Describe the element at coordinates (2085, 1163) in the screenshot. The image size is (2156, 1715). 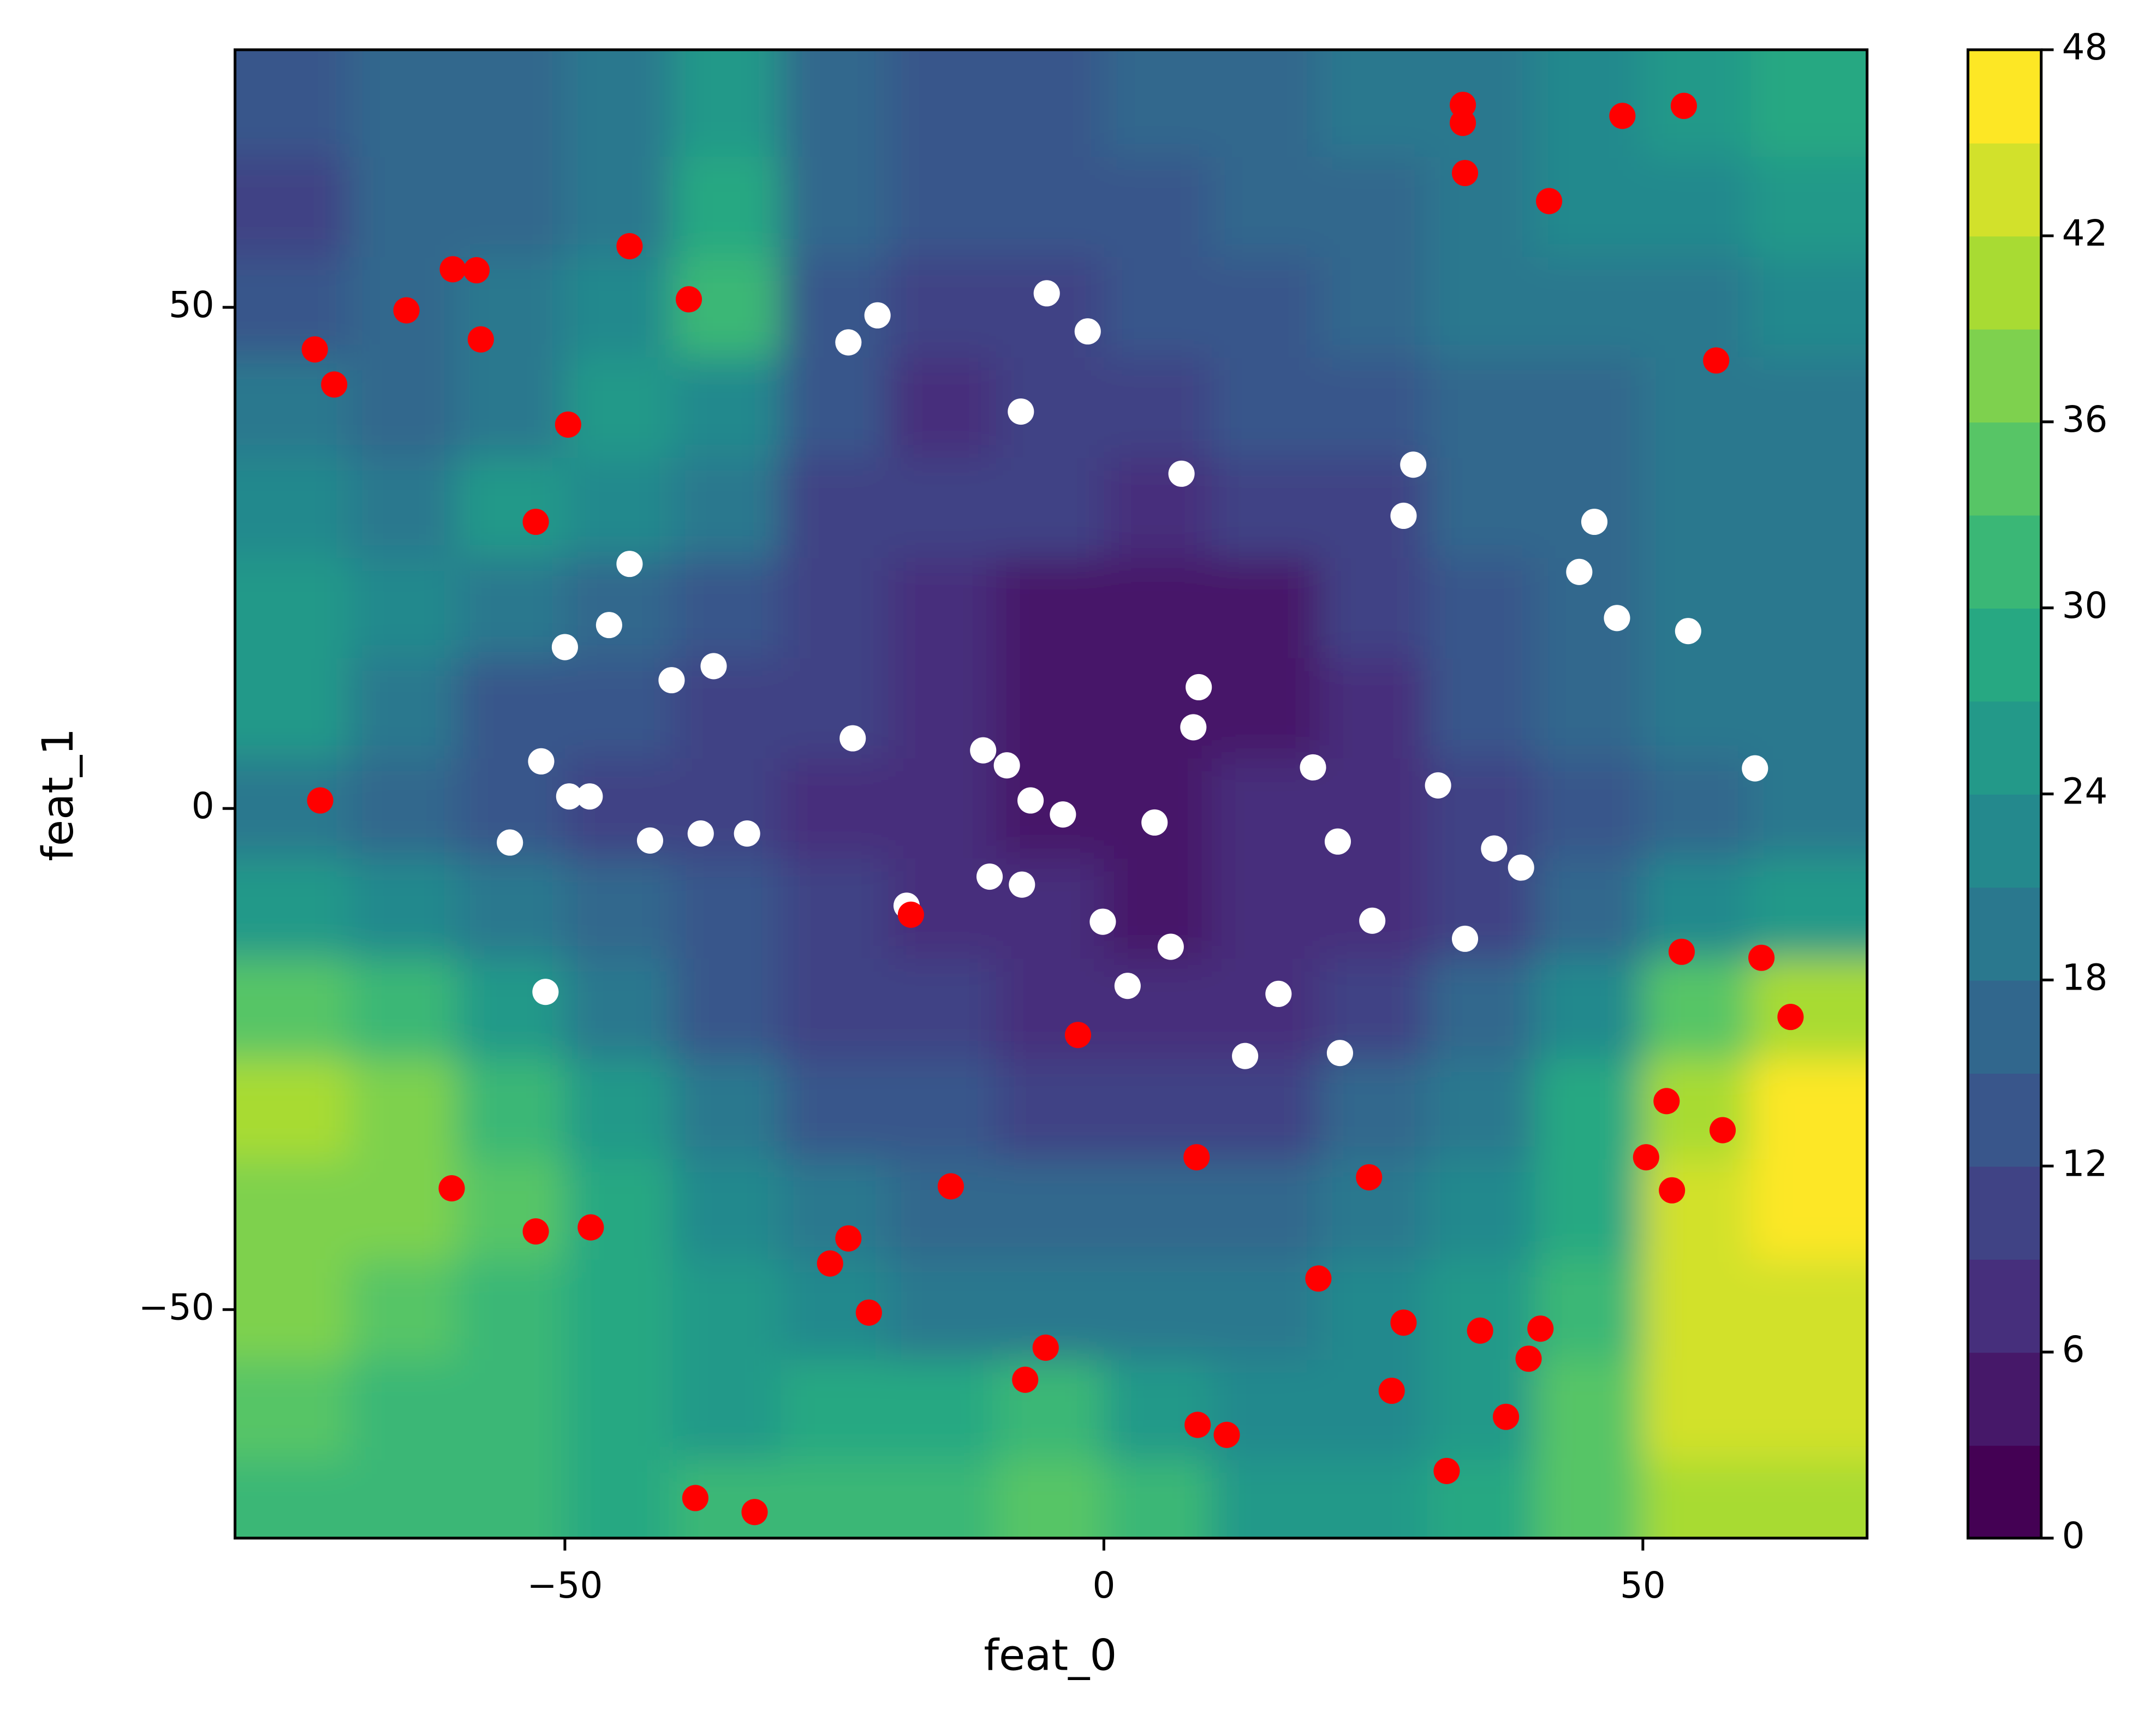
I see `colorbar-tick-label: 12` at that location.